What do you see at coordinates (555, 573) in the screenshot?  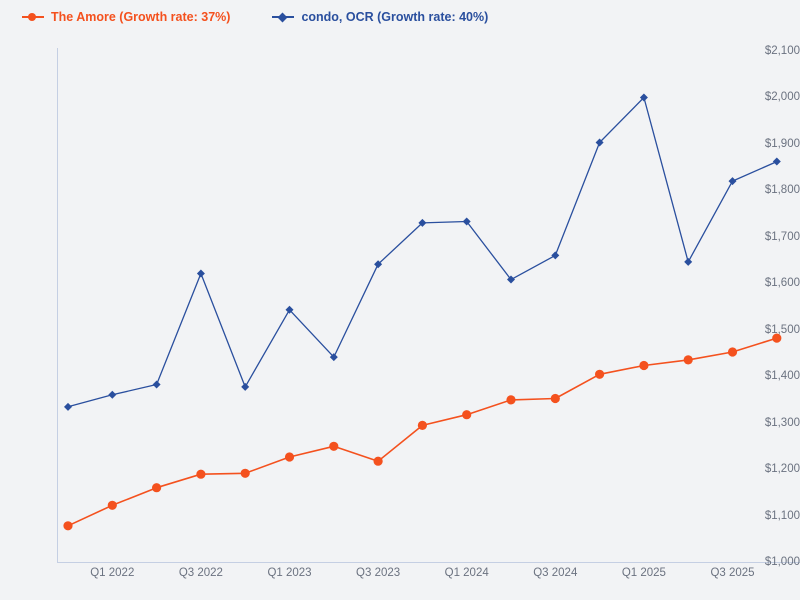 I see `x-axis-tick-label: Q3 2024` at bounding box center [555, 573].